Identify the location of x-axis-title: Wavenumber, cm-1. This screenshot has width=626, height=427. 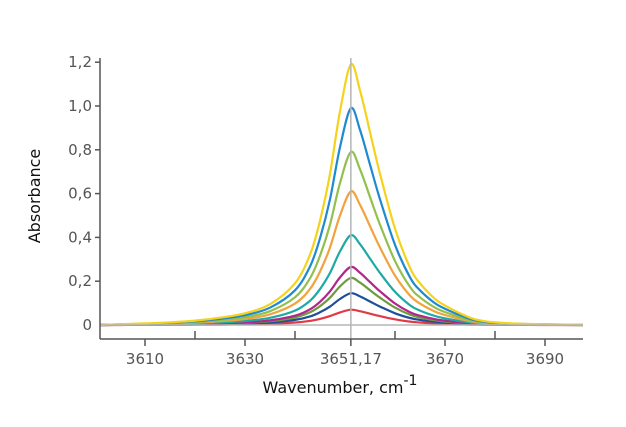
(340, 385).